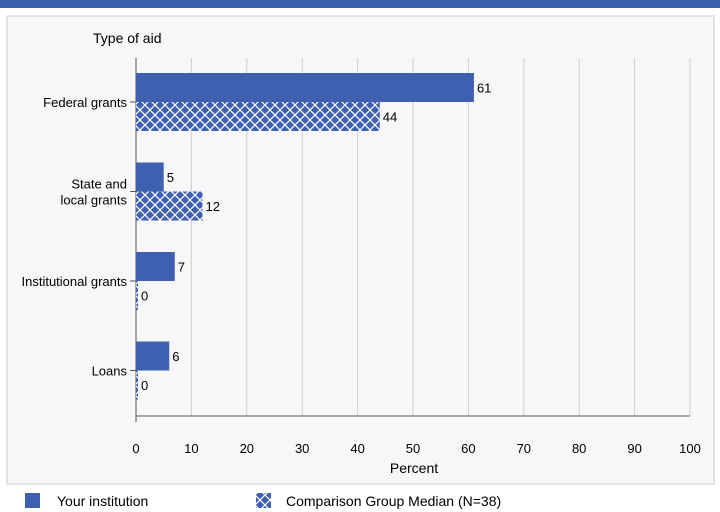 The height and width of the screenshot is (512, 720). I want to click on legend-swatch-comparison-group, so click(263, 500).